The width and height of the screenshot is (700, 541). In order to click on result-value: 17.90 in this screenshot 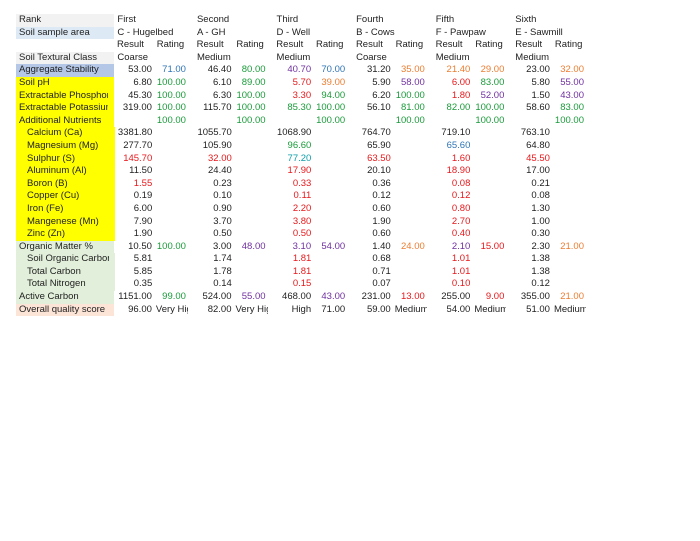, I will do `click(299, 171)`.